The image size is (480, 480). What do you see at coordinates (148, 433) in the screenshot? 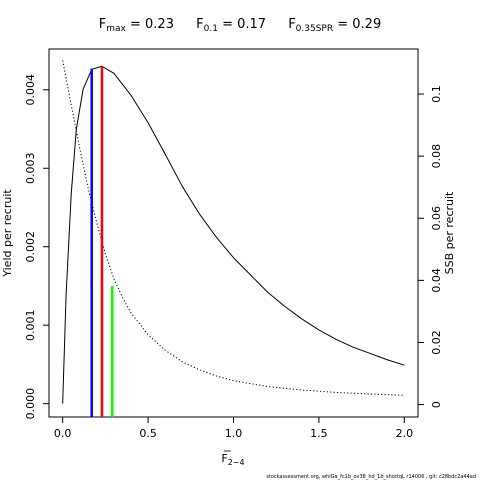
I see `x-tick-label: 0.5` at bounding box center [148, 433].